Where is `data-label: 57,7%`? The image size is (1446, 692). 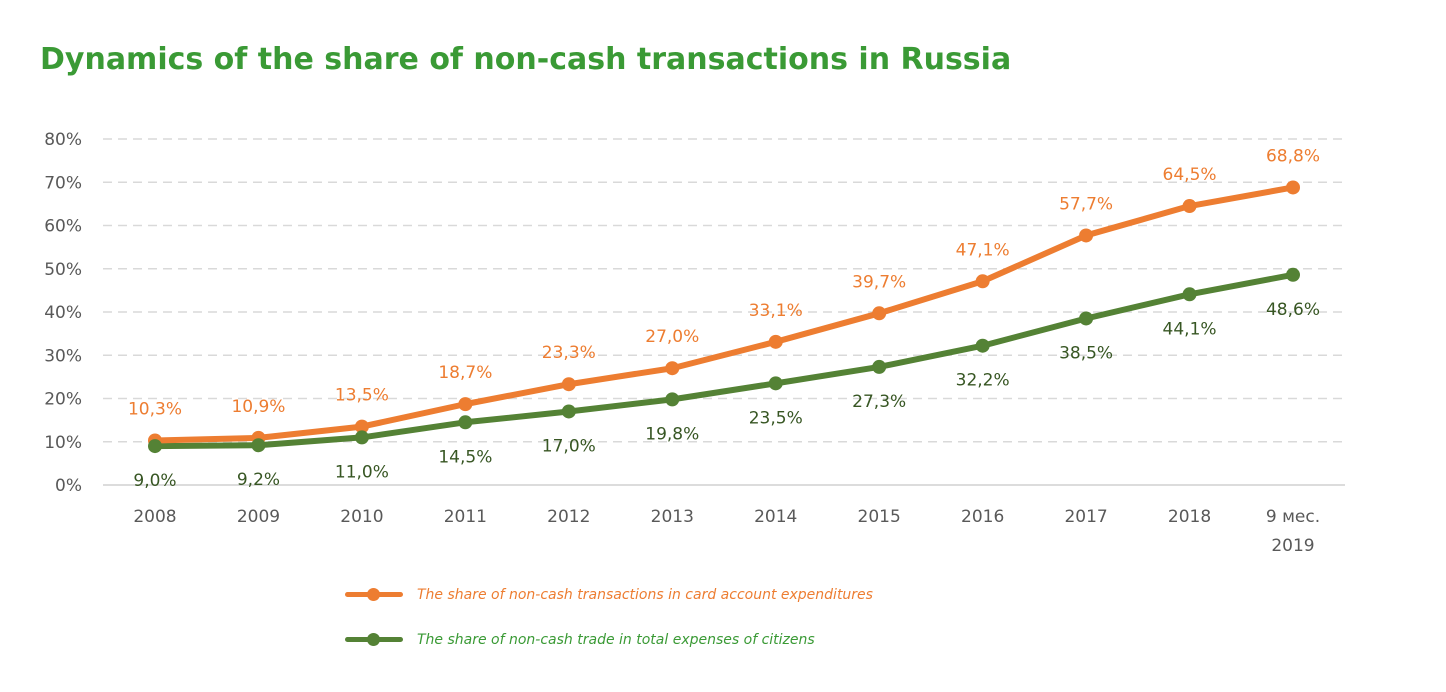 data-label: 57,7% is located at coordinates (1086, 204).